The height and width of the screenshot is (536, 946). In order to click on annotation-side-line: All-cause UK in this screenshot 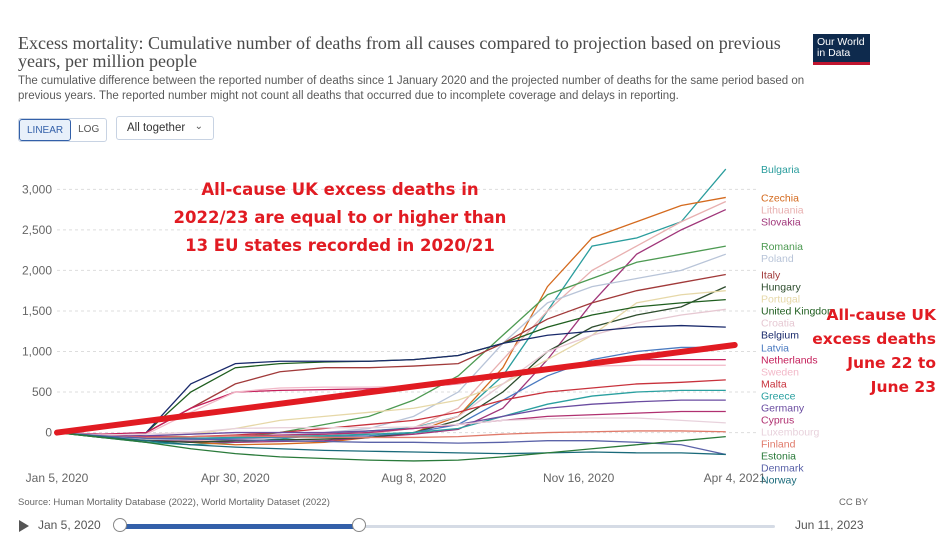, I will do `click(881, 315)`.